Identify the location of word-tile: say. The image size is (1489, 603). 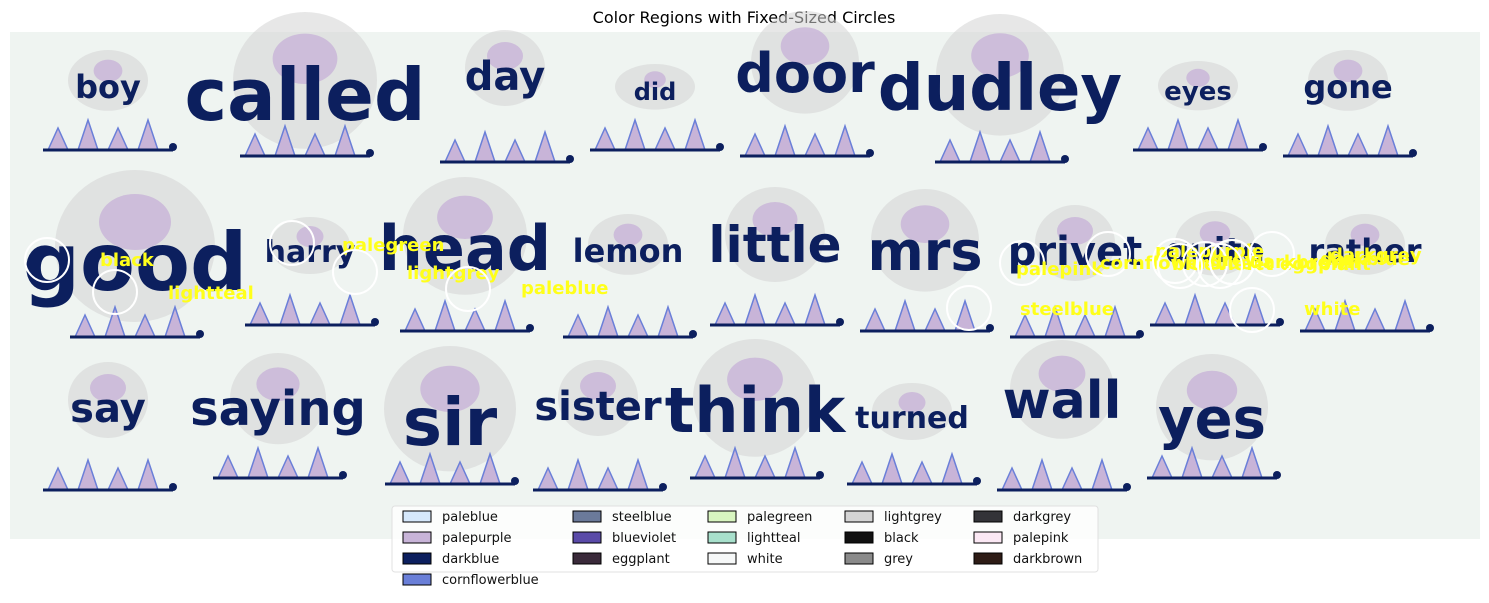
(110, 427).